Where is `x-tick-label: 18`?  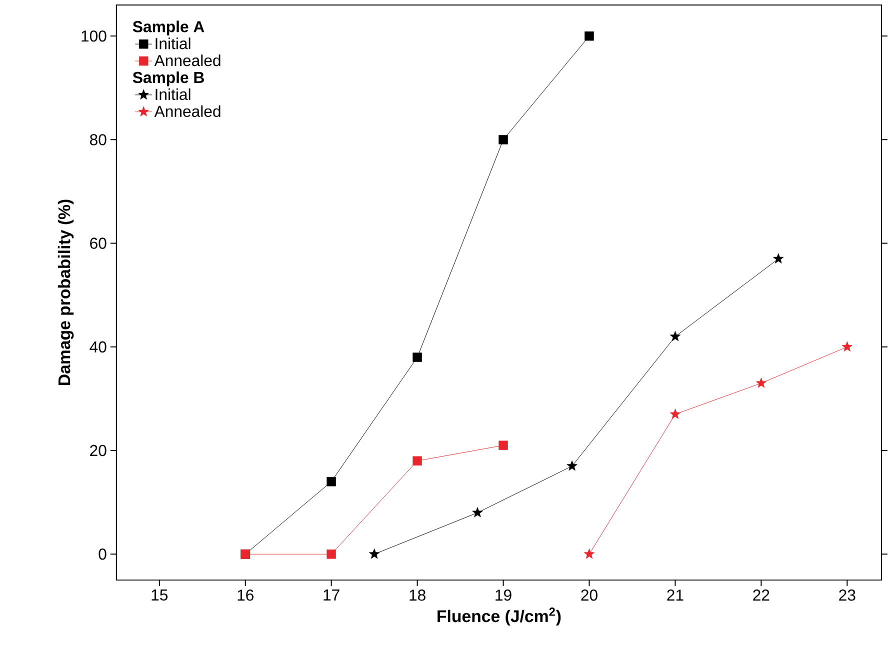 x-tick-label: 18 is located at coordinates (418, 595).